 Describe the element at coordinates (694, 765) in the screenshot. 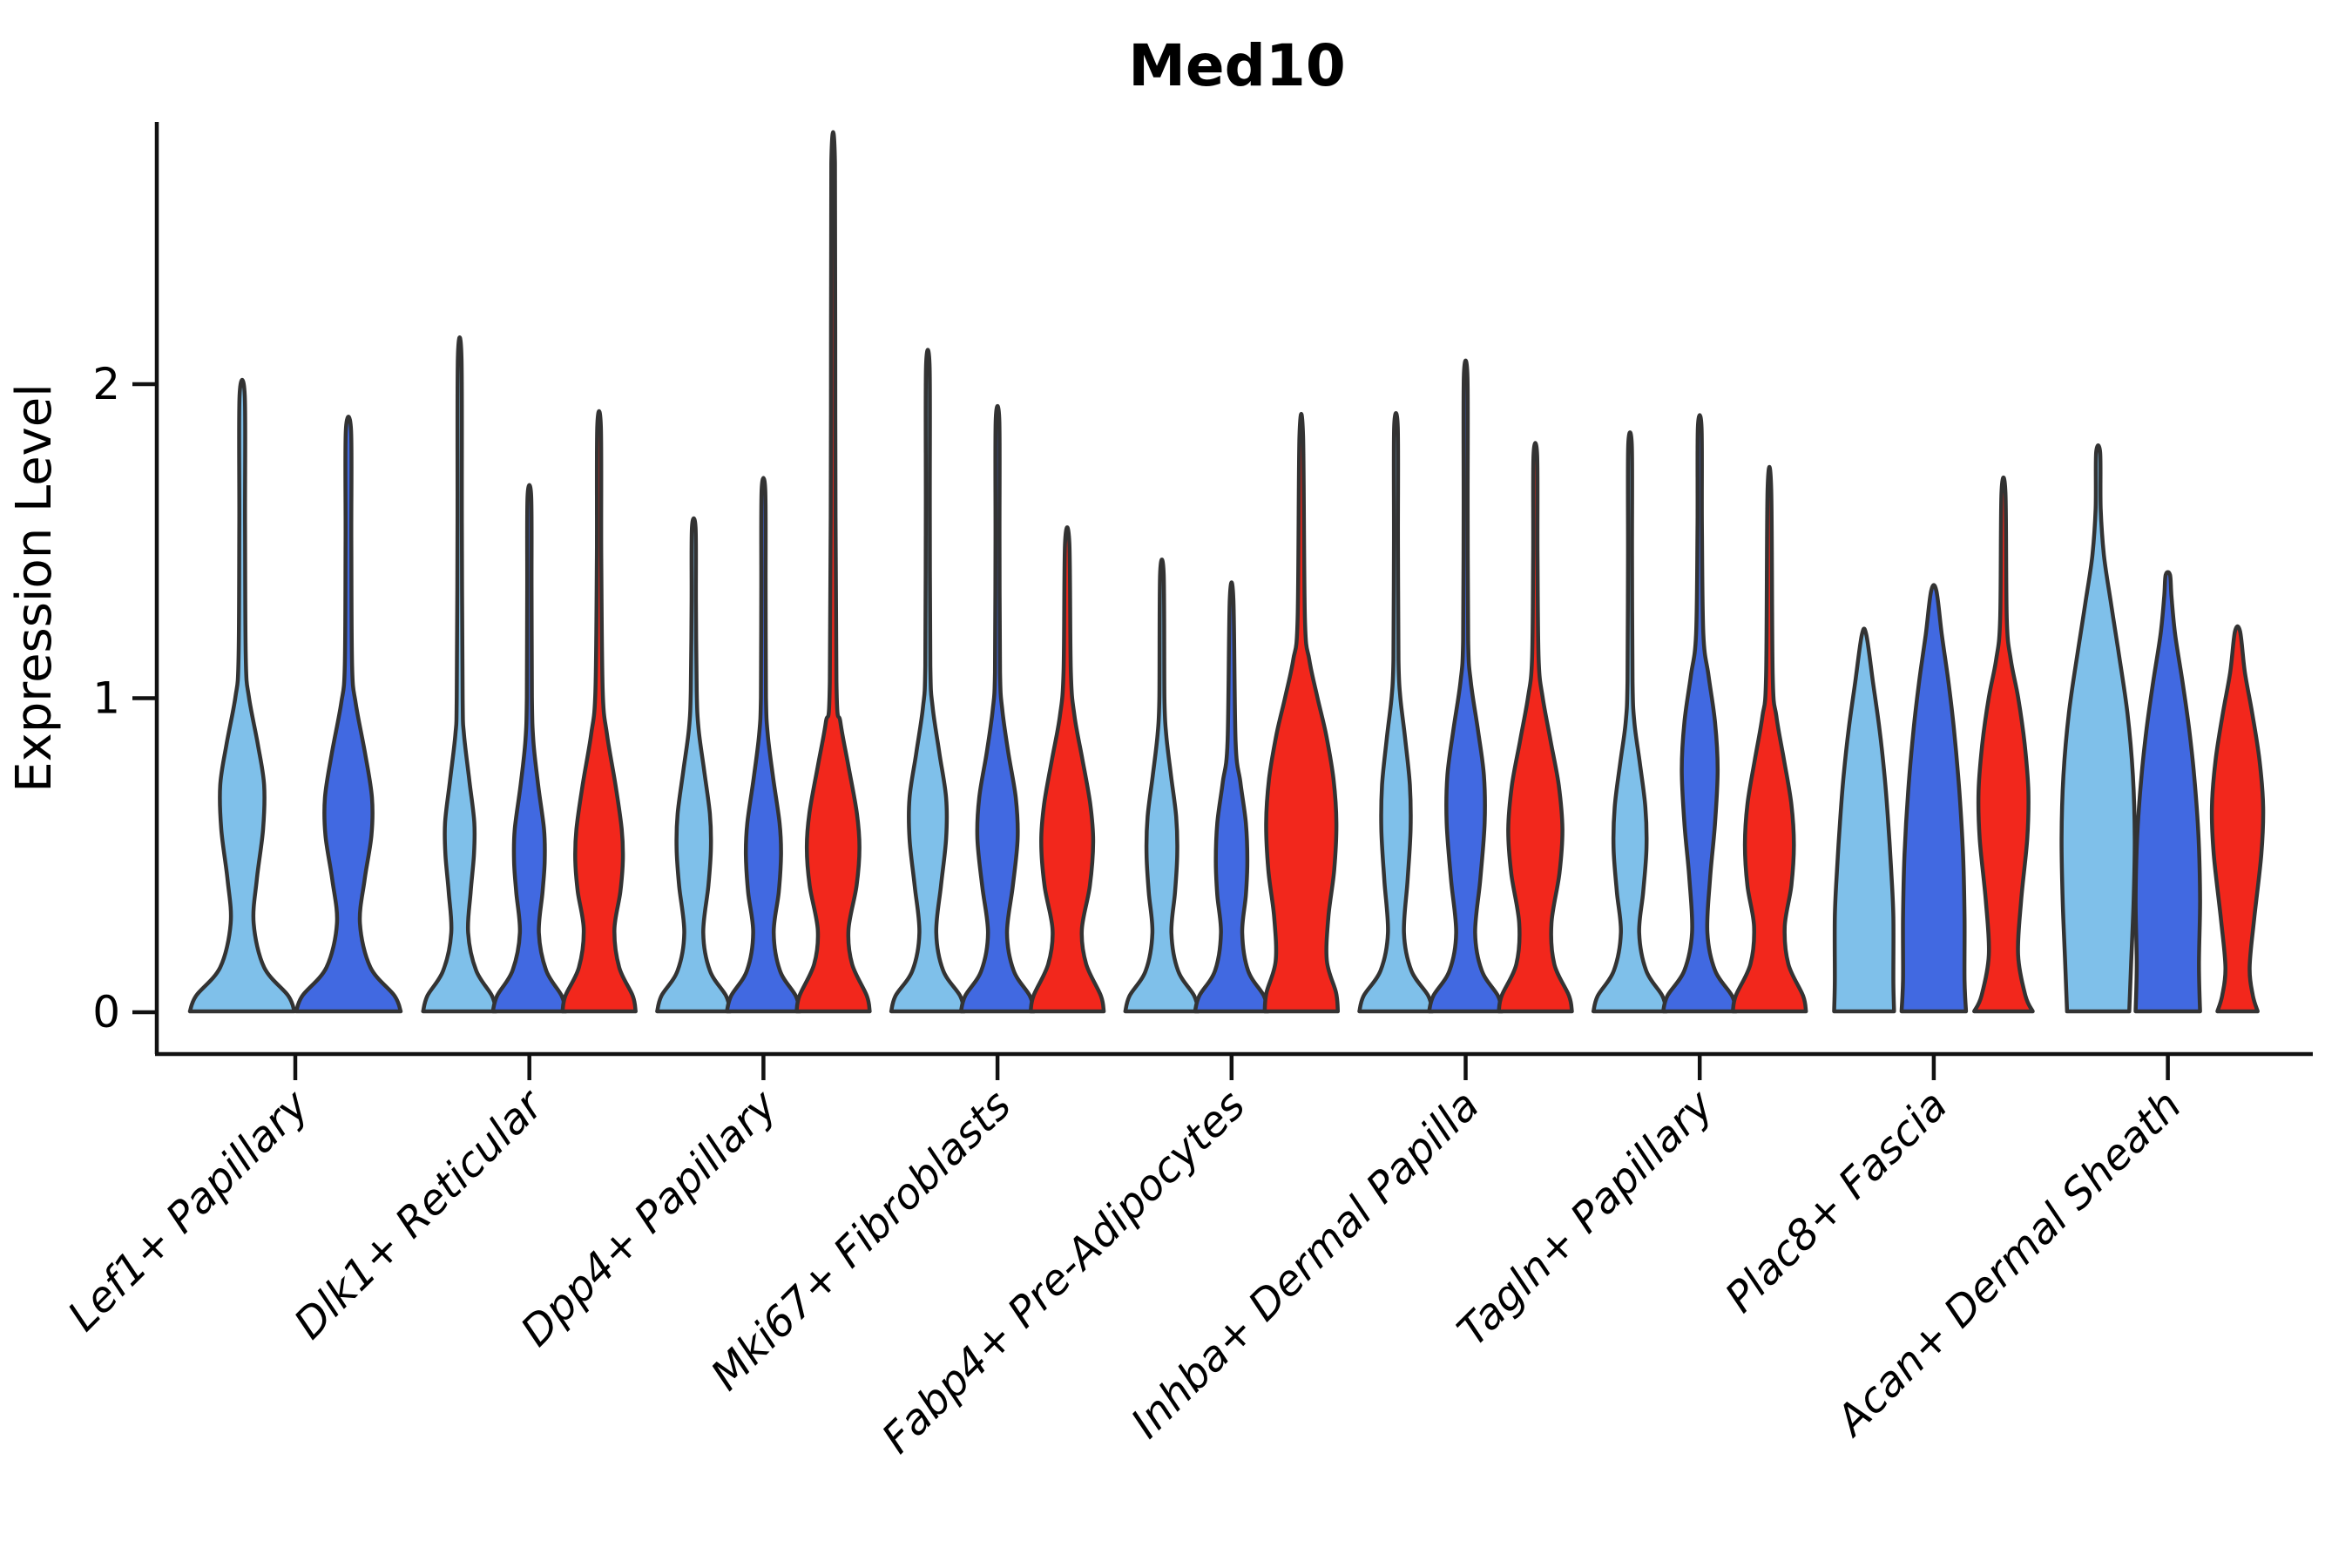

I see `violin-group3-series1` at that location.